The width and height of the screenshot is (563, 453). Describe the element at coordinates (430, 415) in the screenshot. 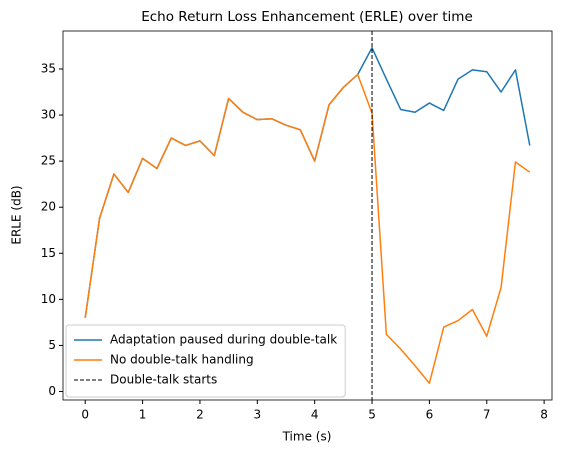

I see `x-tick-label: 6` at that location.